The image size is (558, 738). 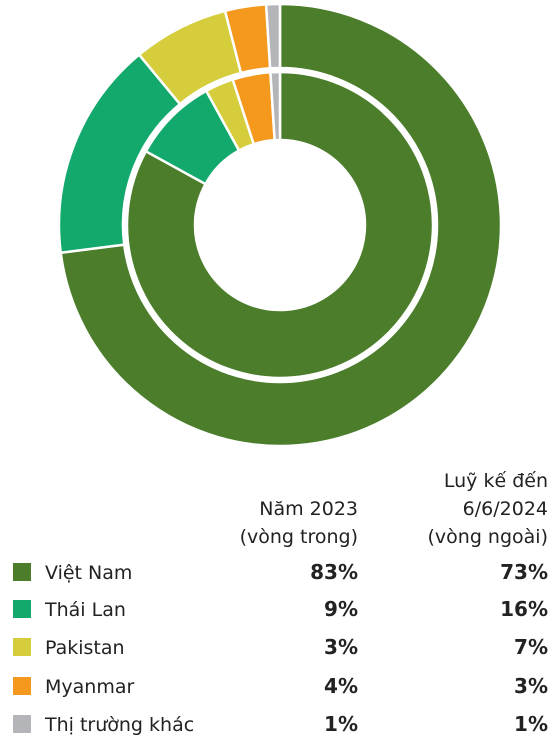 I want to click on value-label: 4%, so click(x=341, y=686).